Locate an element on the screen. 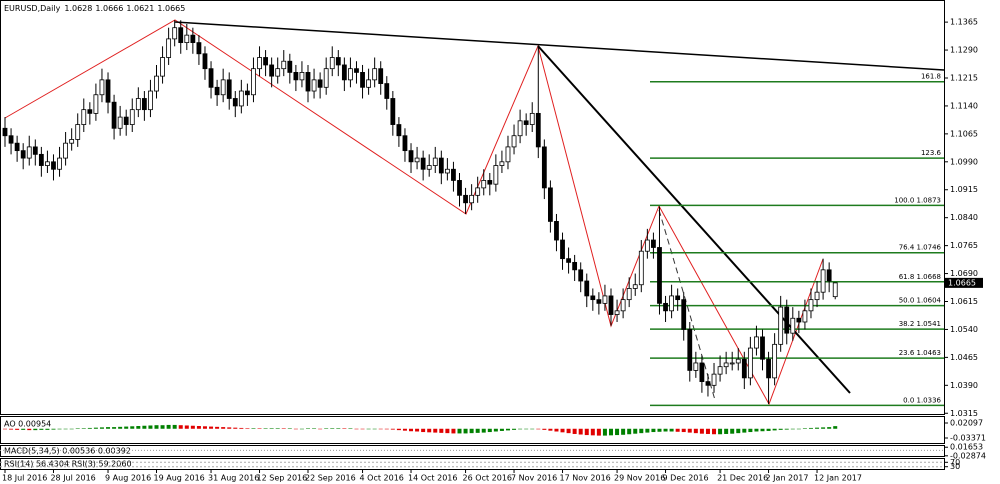 The width and height of the screenshot is (1000, 484). y-tick-label: 1.0615 is located at coordinates (964, 301).